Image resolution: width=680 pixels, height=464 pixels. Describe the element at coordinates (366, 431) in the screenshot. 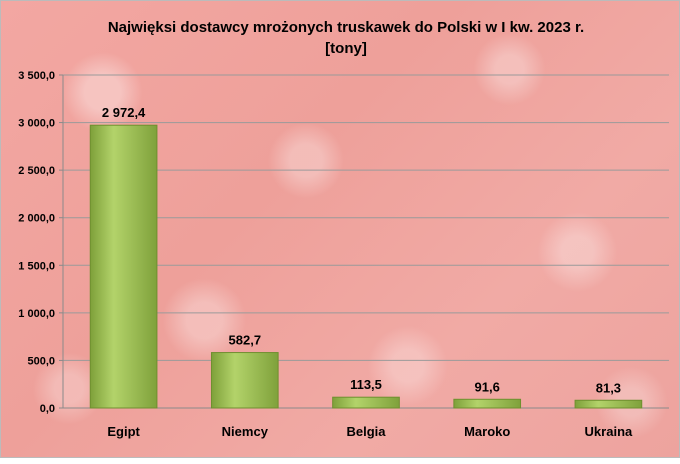

I see `x-tick-label: Belgia` at that location.